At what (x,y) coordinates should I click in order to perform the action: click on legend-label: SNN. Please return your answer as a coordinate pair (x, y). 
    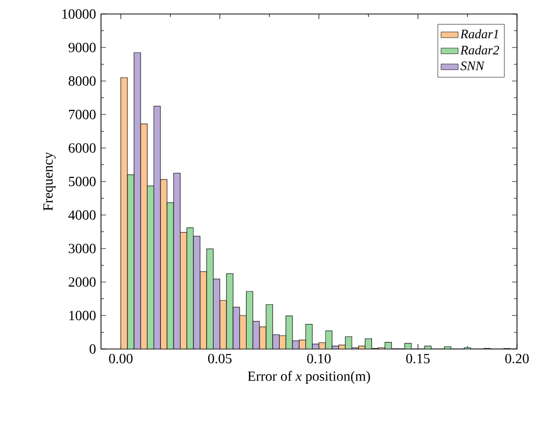
    Looking at the image, I should click on (472, 65).